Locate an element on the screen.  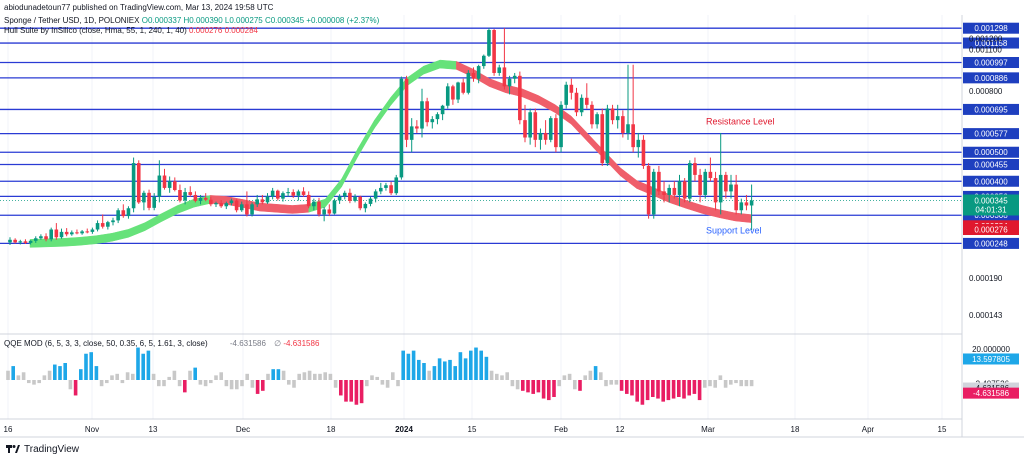
level-tag-text: 0.001158 is located at coordinates (991, 43).